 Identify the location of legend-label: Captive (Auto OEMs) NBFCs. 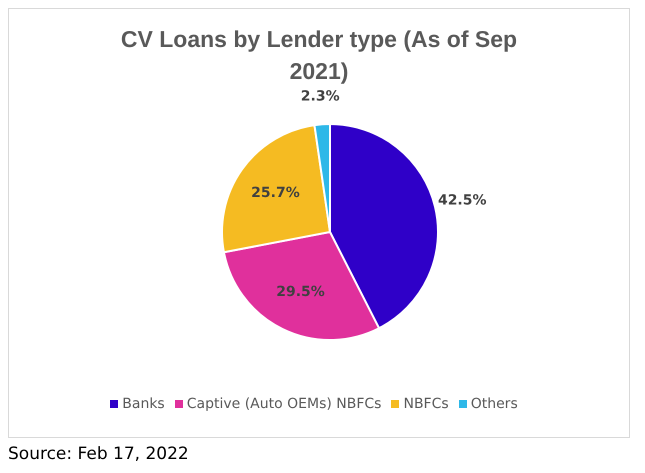
(284, 404).